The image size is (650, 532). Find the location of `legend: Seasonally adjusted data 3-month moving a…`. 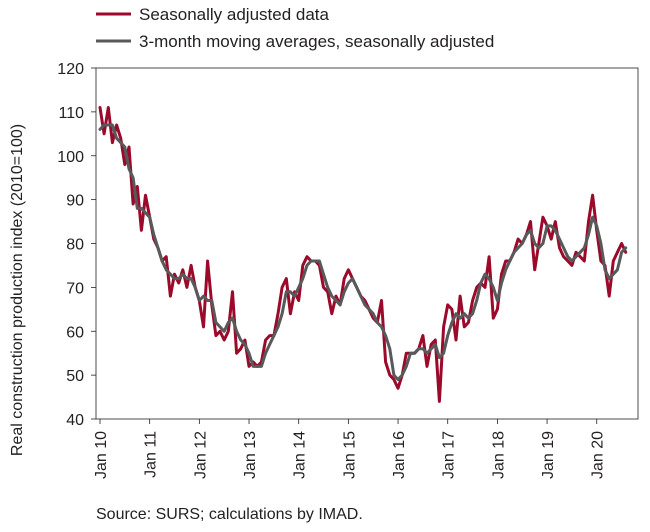

legend: Seasonally adjusted data 3-month moving a… is located at coordinates (295, 28).